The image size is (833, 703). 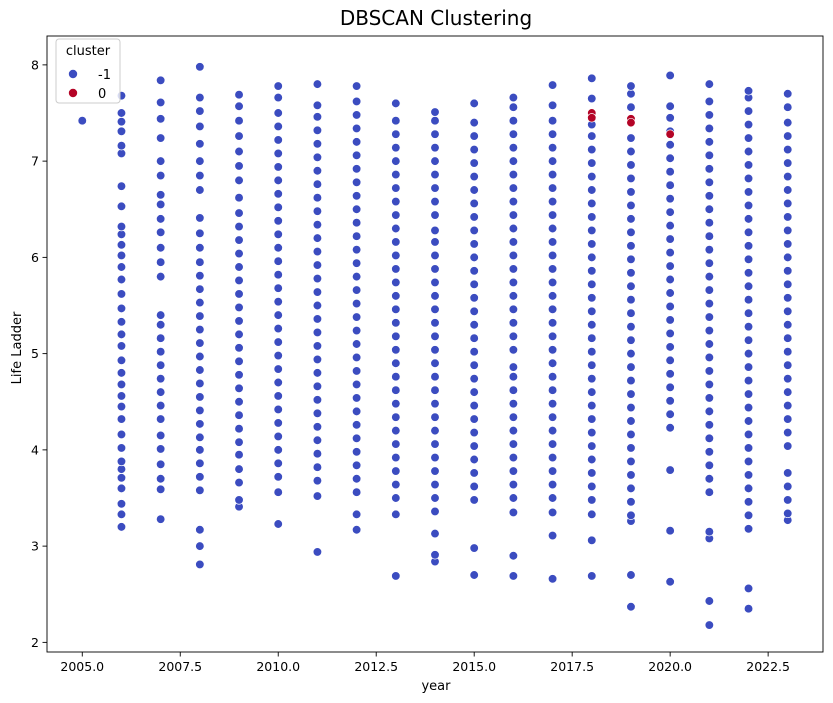 I want to click on y-tick-label: 8, so click(x=35, y=64).